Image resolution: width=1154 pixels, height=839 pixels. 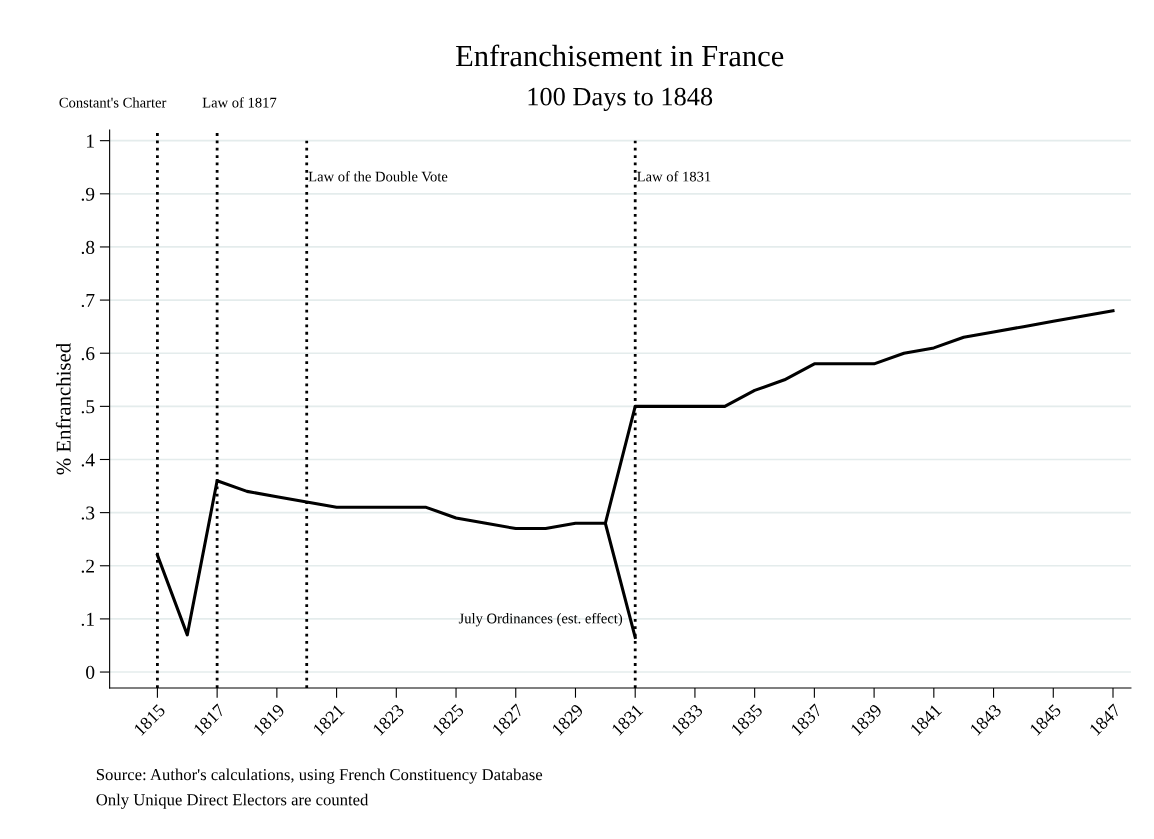 What do you see at coordinates (87, 566) in the screenshot?
I see `y-tick-label: .2` at bounding box center [87, 566].